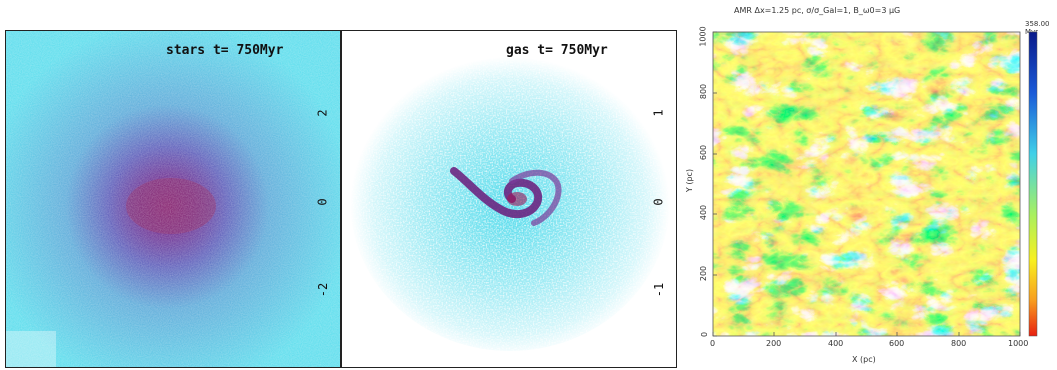  Describe the element at coordinates (774, 343) in the screenshot. I see `amr-xtick: 200` at that location.